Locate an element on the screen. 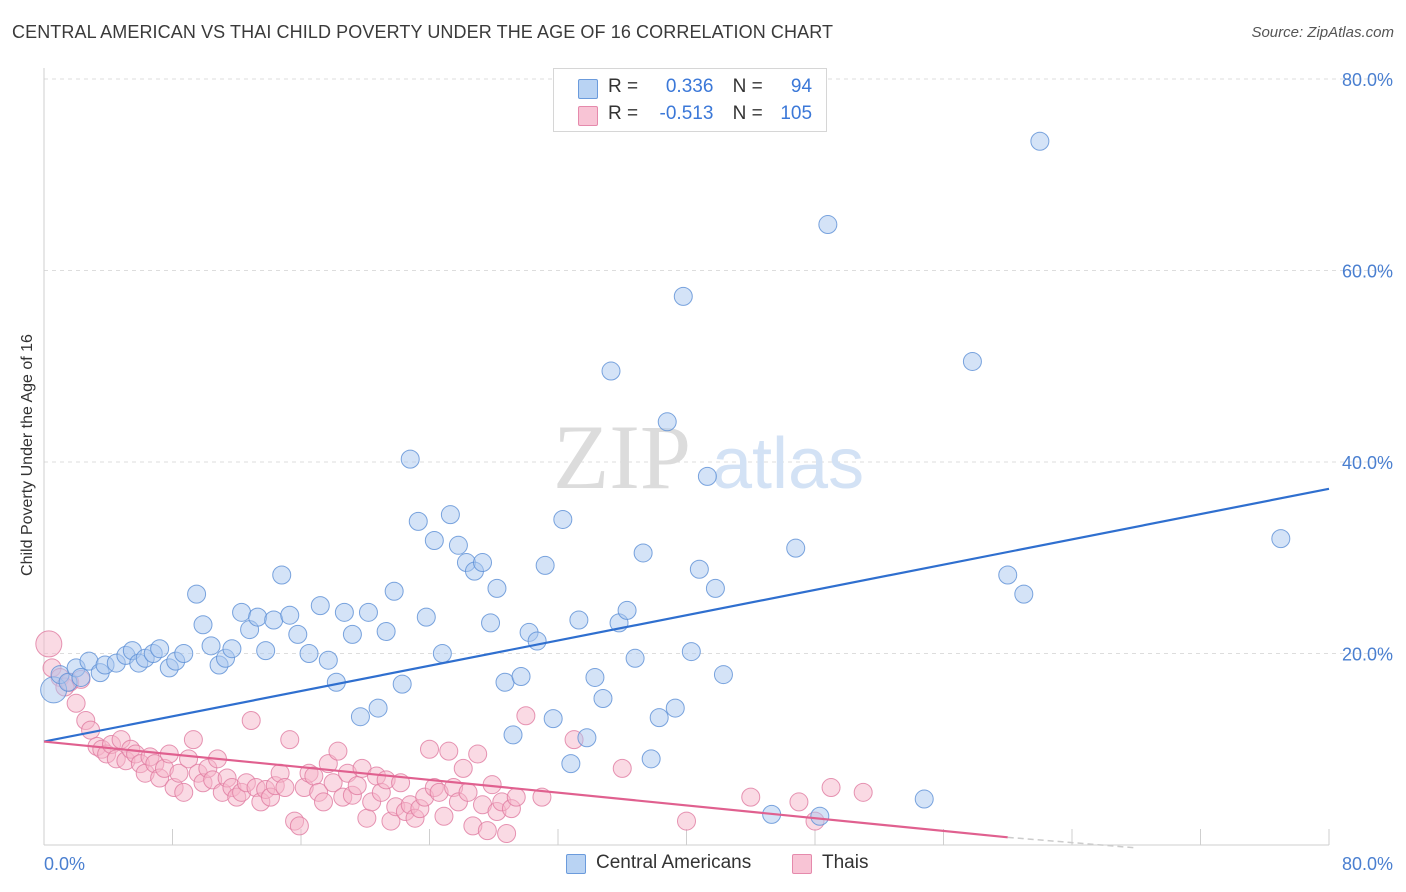 This screenshot has height=892, width=1406. legend-r-value: 0.336 is located at coordinates (689, 86).